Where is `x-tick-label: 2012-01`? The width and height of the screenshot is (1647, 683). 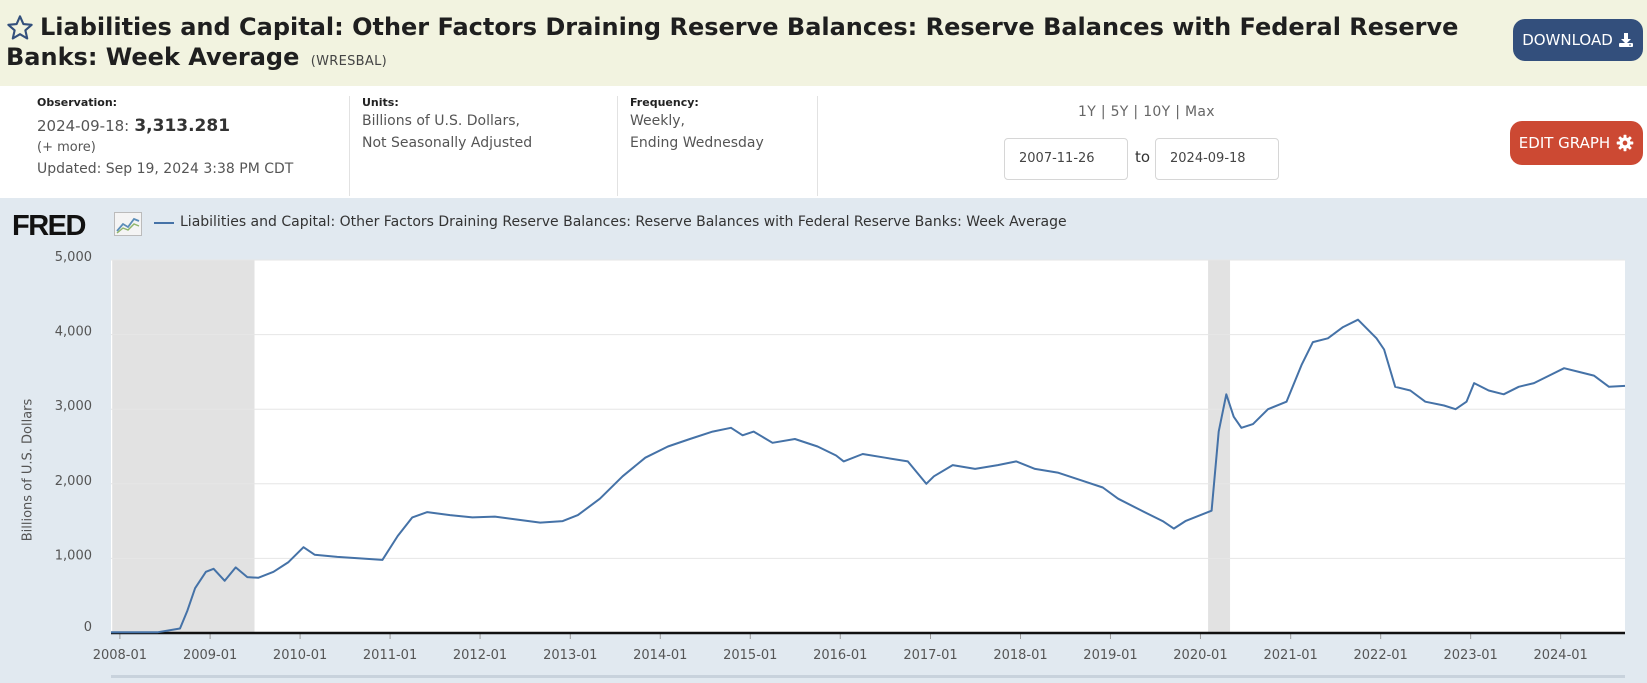 x-tick-label: 2012-01 is located at coordinates (480, 655).